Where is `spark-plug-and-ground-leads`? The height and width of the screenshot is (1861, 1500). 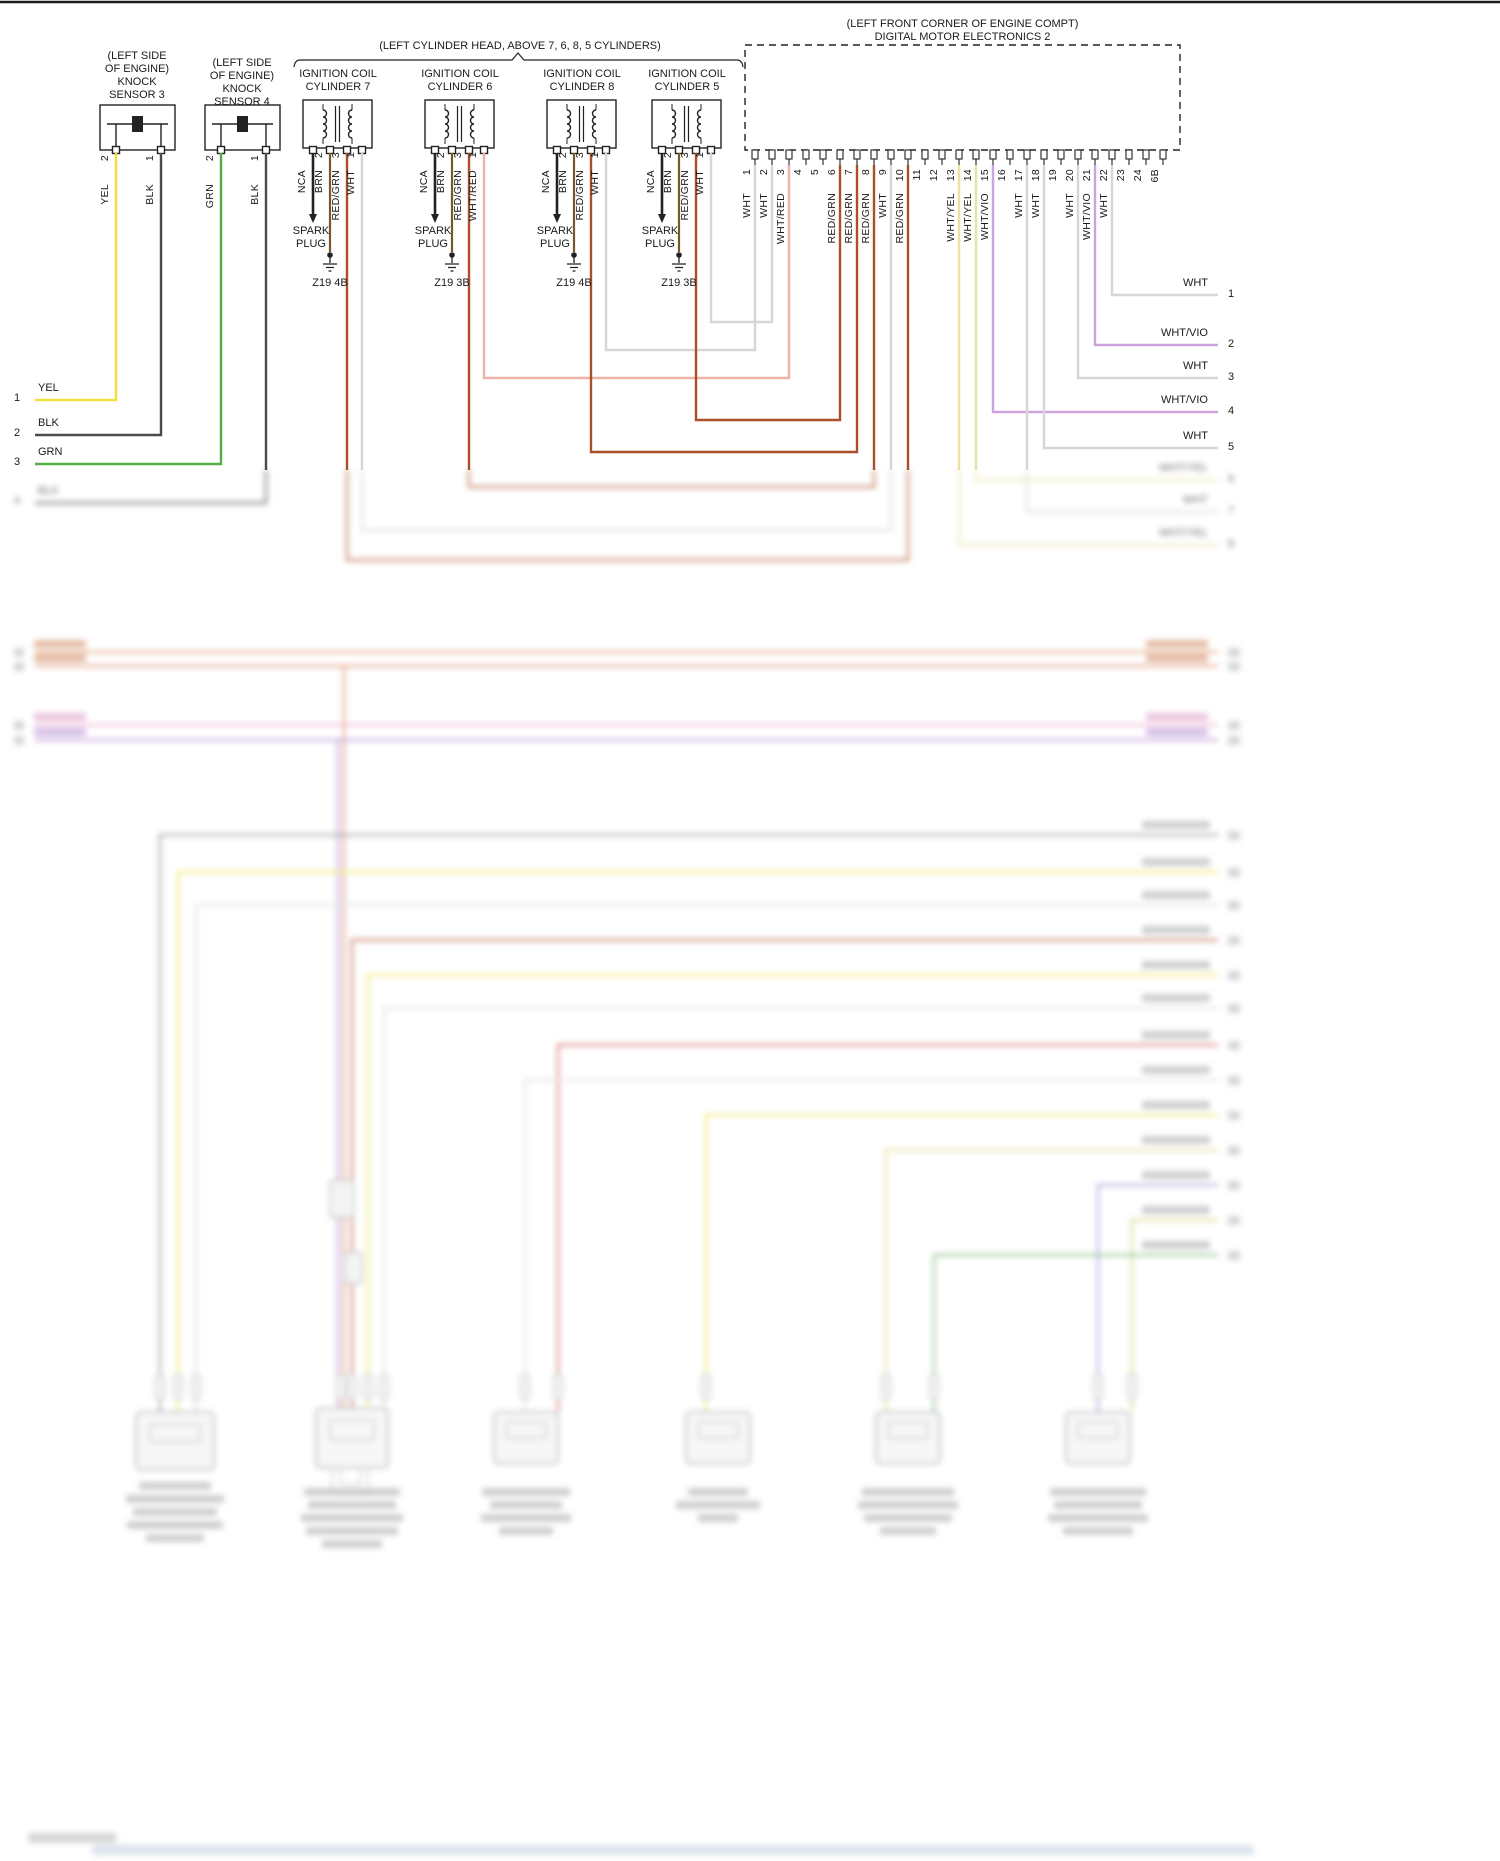 spark-plug-and-ground-leads is located at coordinates (497, 212).